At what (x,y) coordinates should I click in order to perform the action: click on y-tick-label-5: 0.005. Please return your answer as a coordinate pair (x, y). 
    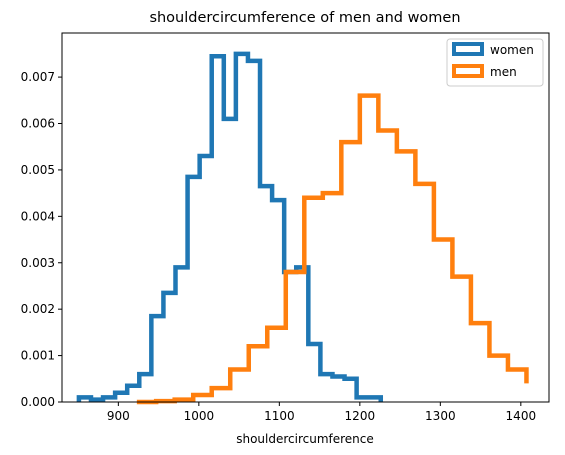
    Looking at the image, I should click on (38, 170).